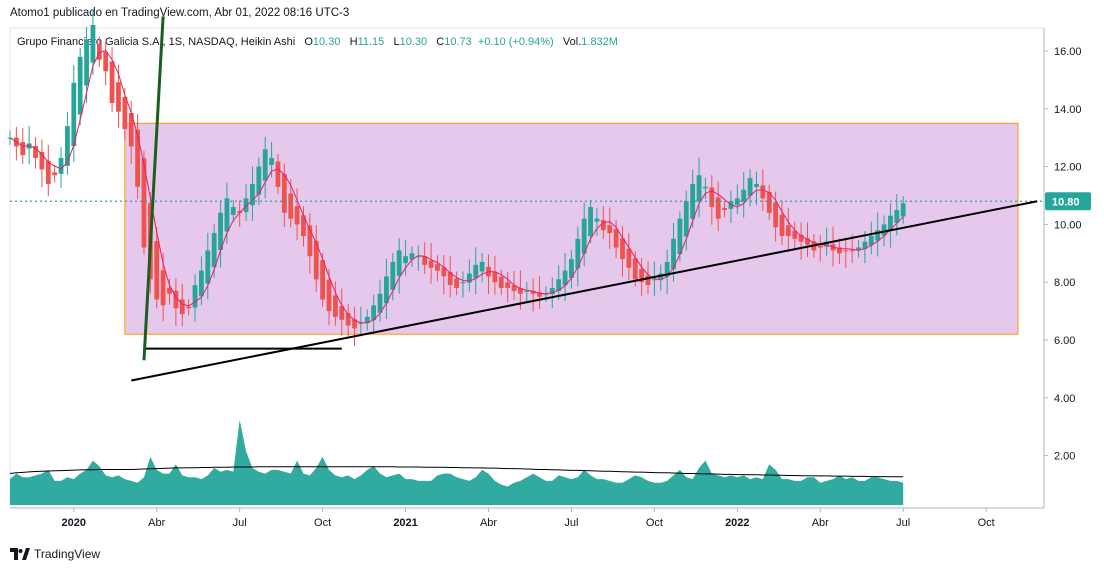 The image size is (1104, 572). Describe the element at coordinates (599, 42) in the screenshot. I see `volume-value: 1.832M` at that location.